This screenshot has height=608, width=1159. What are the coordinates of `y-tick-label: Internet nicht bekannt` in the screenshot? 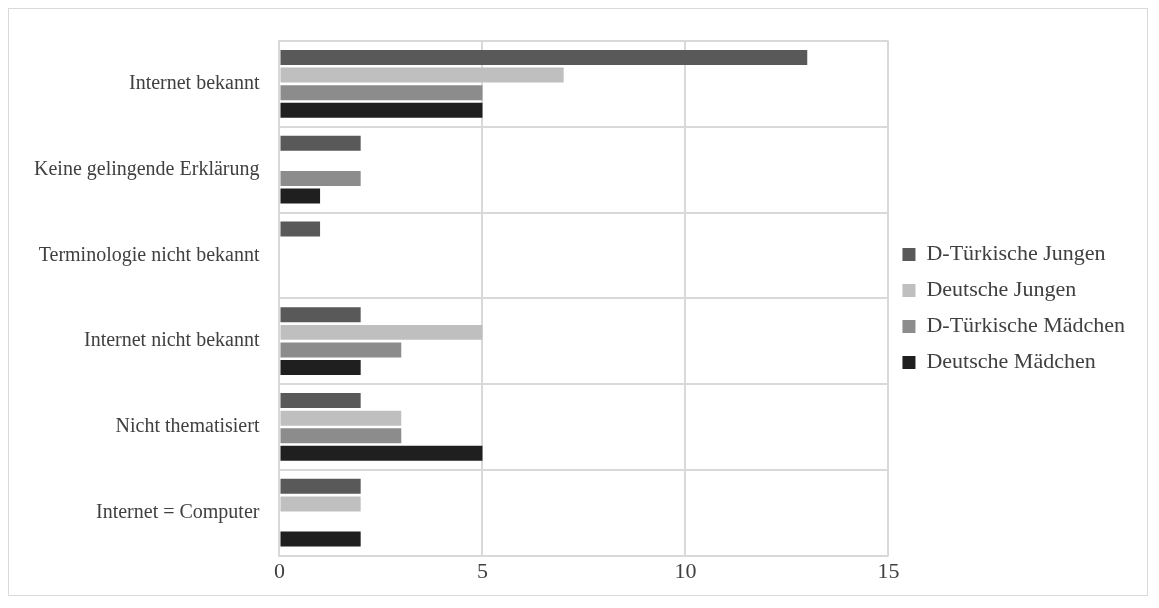 It's located at (171, 339).